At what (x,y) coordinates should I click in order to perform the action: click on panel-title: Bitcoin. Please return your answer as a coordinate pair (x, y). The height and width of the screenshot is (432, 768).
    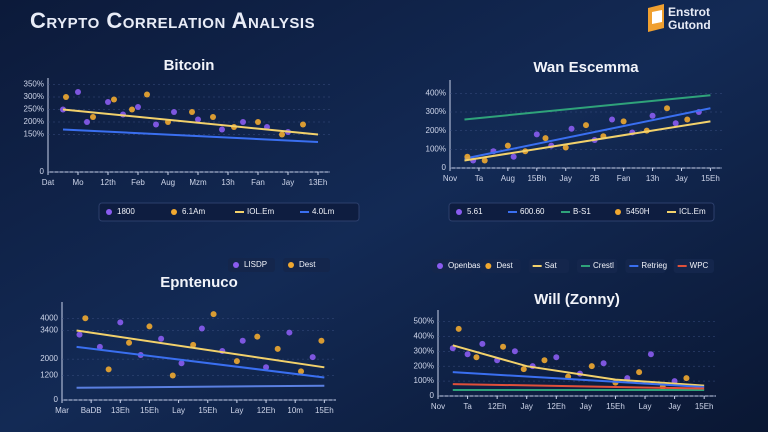
    Looking at the image, I should click on (189, 65).